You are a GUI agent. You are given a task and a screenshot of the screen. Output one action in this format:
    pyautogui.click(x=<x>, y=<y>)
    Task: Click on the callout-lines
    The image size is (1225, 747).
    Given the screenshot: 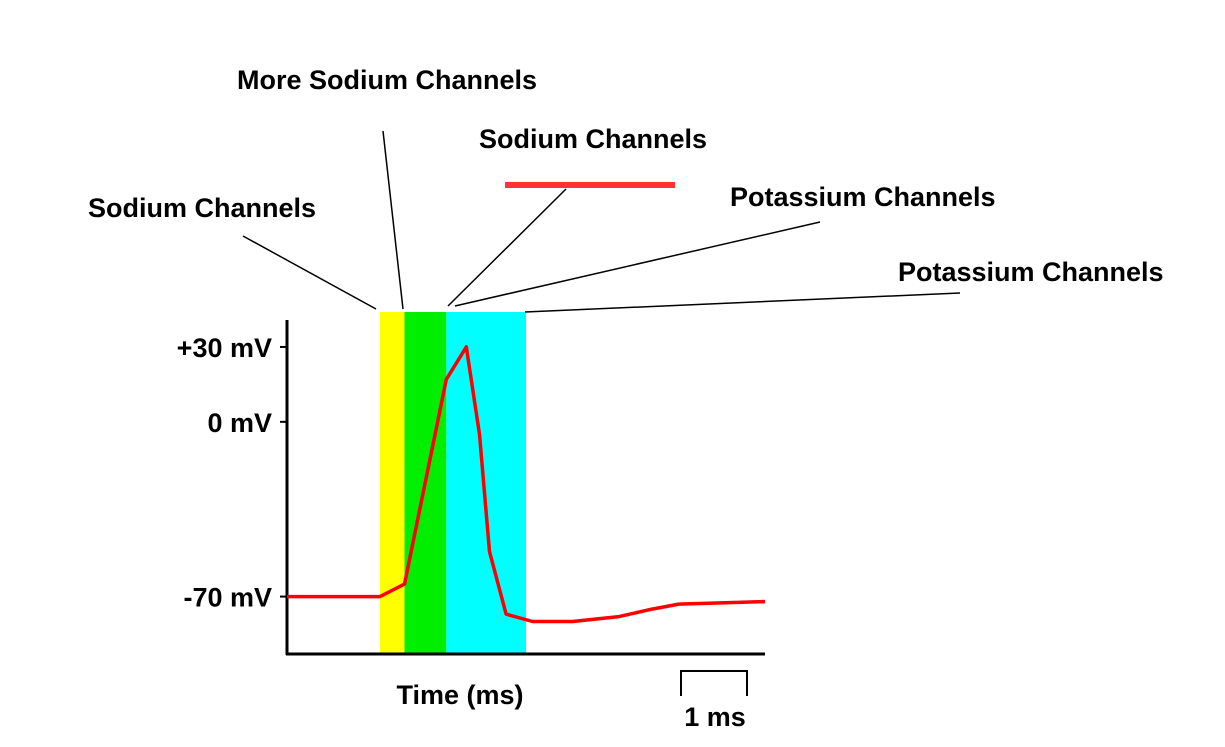 What is the action you would take?
    pyautogui.click(x=601, y=221)
    